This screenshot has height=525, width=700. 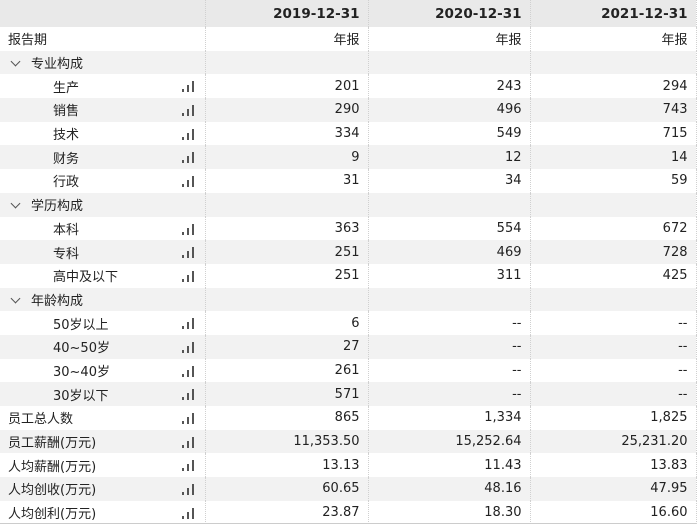 I want to click on value-cell: 14, so click(x=613, y=157).